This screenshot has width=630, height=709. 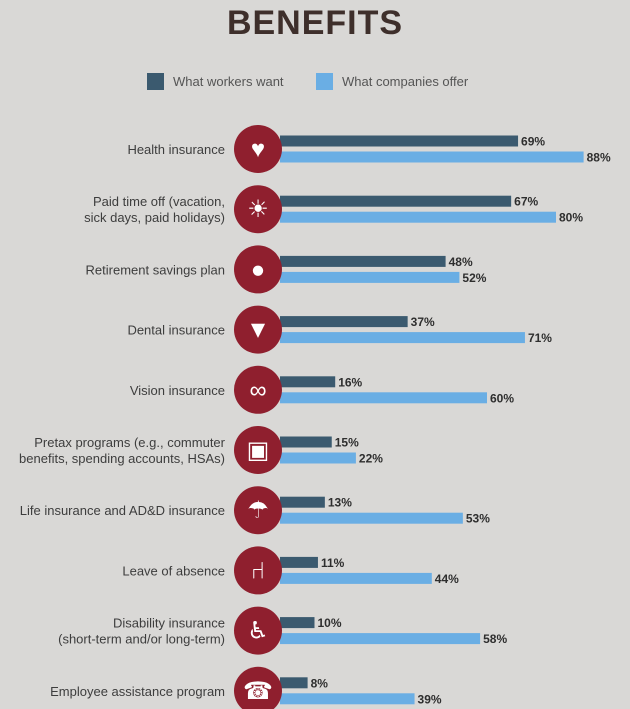 I want to click on bar-value-label: 52%, so click(x=474, y=278).